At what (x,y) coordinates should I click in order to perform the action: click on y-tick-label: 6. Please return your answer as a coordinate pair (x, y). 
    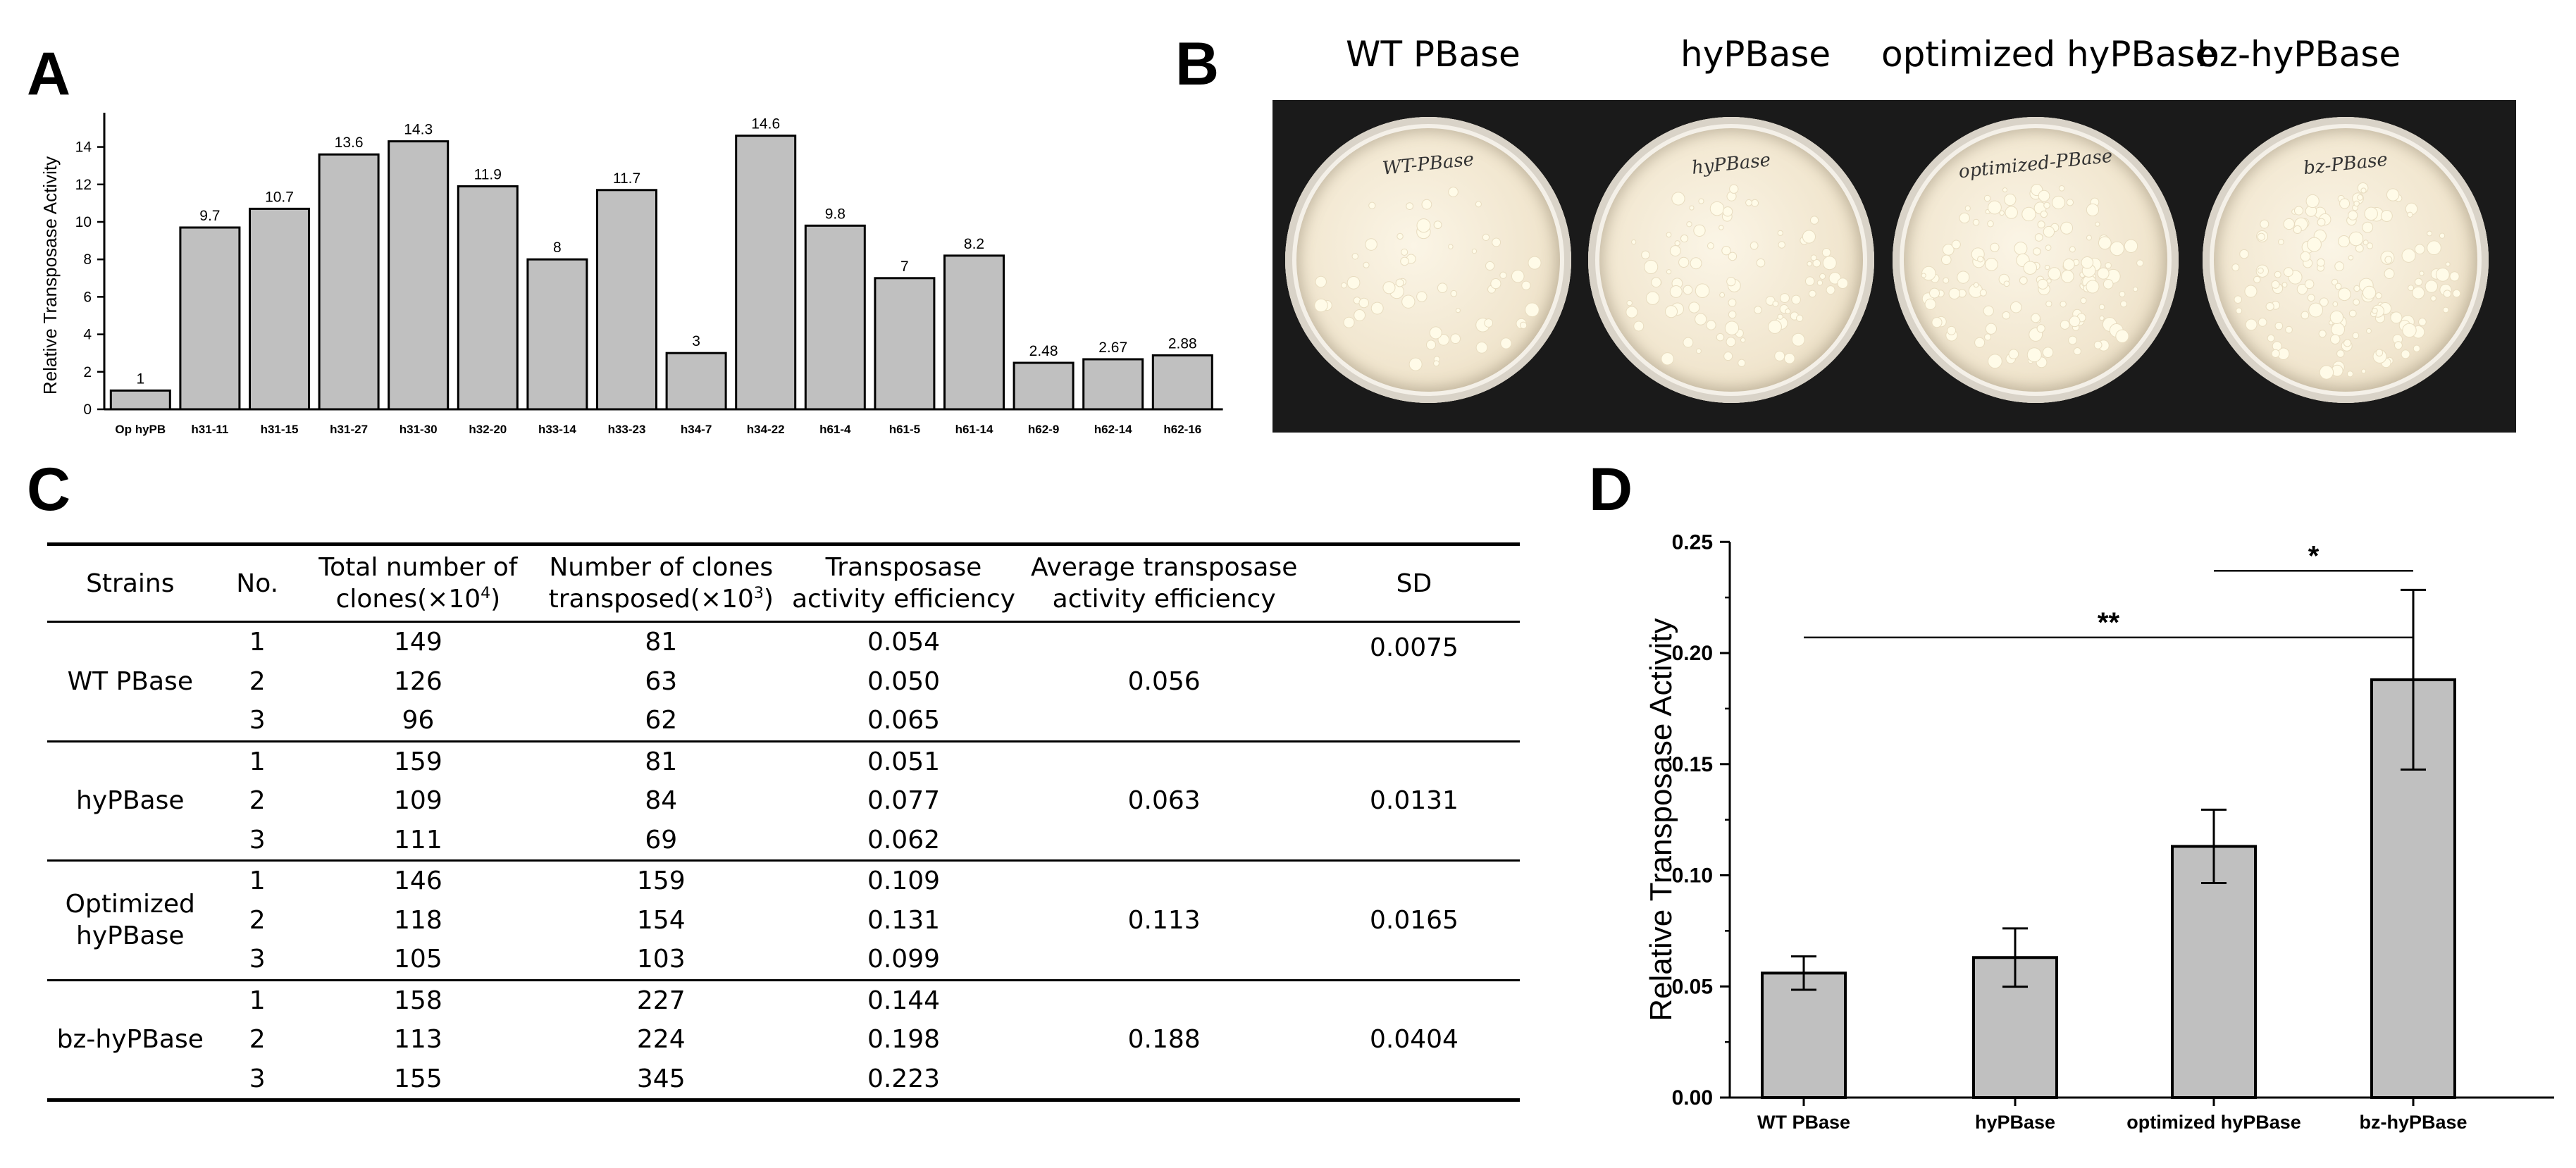
    Looking at the image, I should click on (87, 297).